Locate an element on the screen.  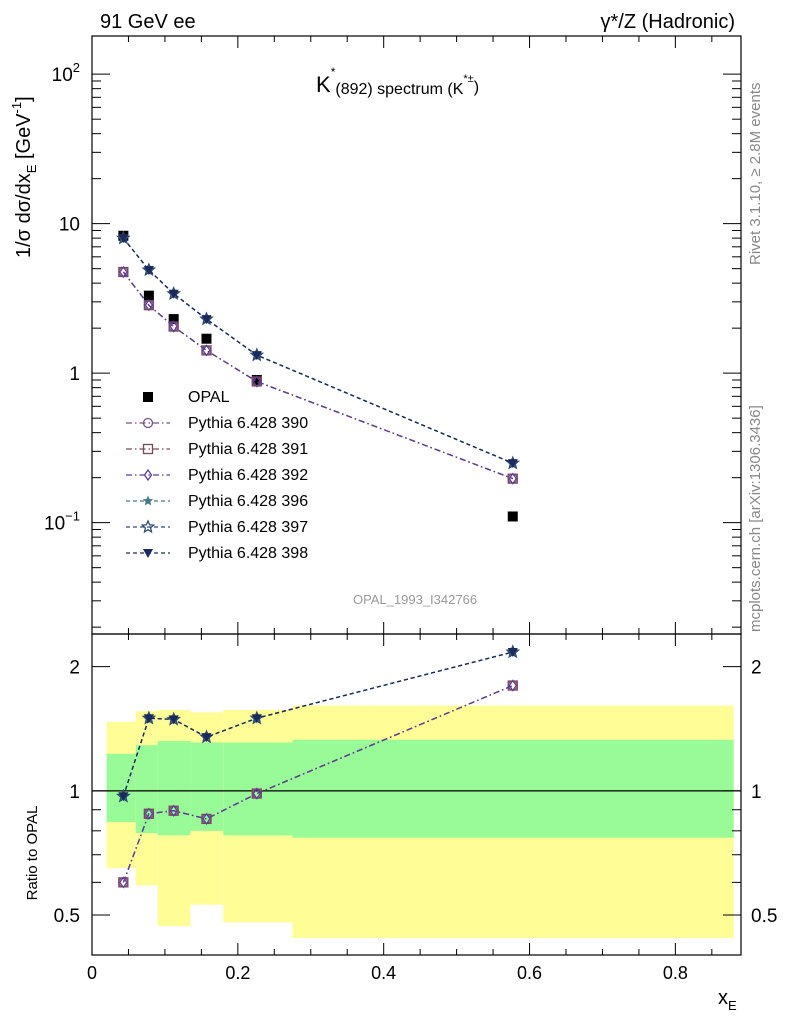
legend-label-0: OPAL is located at coordinates (209, 397).